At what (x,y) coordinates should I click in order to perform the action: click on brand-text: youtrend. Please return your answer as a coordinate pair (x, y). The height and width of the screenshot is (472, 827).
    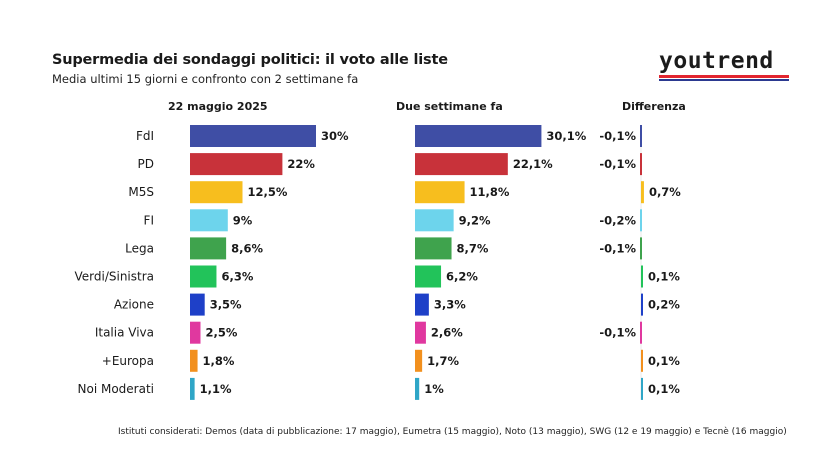
    Looking at the image, I should click on (716, 61).